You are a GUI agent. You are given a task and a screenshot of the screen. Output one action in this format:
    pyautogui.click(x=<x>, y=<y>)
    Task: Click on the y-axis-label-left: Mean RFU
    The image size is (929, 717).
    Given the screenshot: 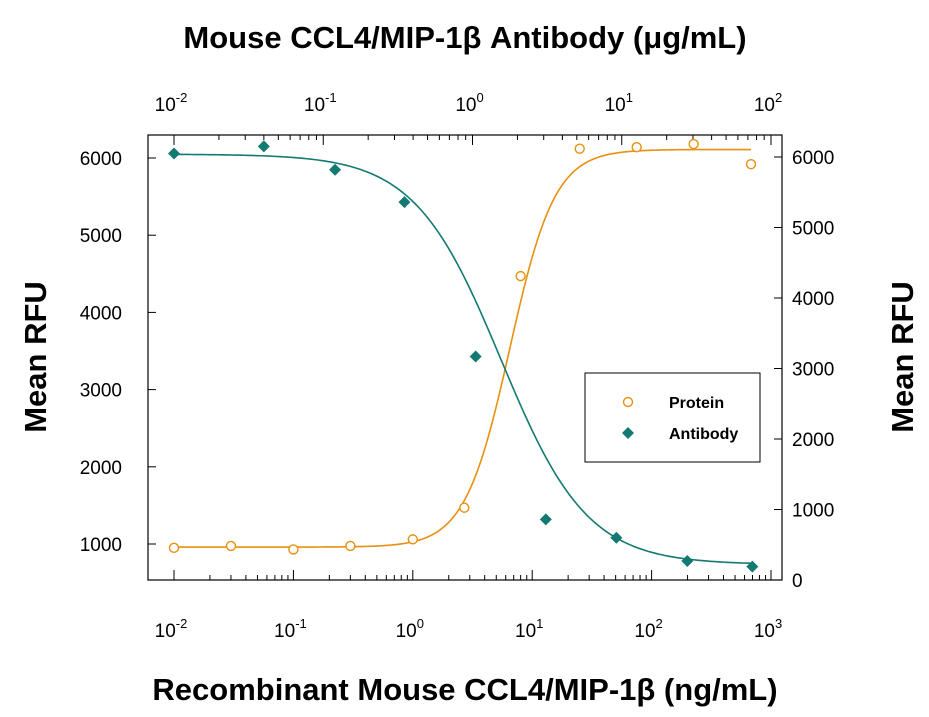 What is the action you would take?
    pyautogui.click(x=35, y=357)
    